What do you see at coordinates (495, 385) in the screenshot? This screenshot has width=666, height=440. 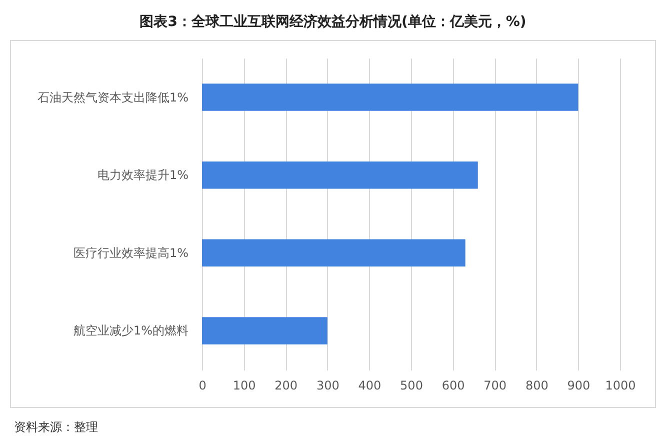 I see `x-tick-label: 700` at bounding box center [495, 385].